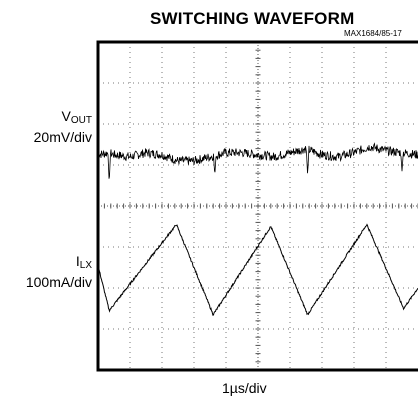 Image resolution: width=418 pixels, height=406 pixels. Describe the element at coordinates (62, 137) in the screenshot. I see `vout-scale-label: 20mV/div` at that location.